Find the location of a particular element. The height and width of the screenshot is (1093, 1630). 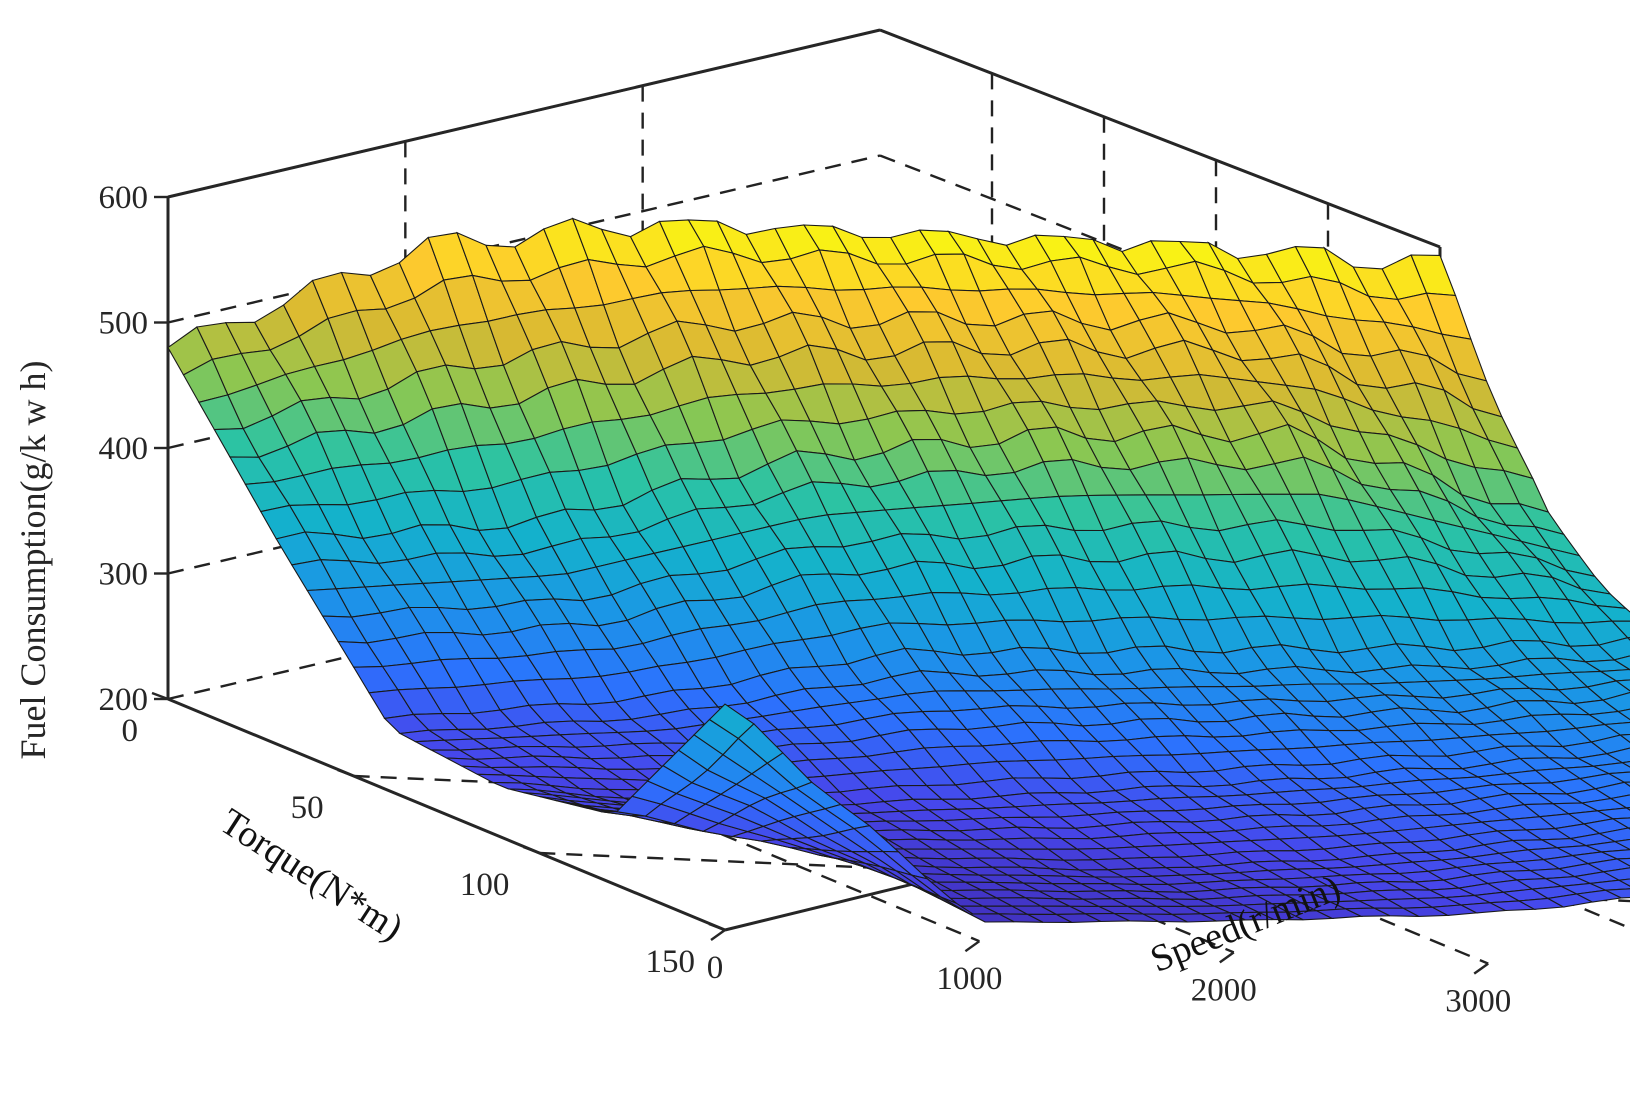

x-tick-label: 1000 is located at coordinates (969, 979).